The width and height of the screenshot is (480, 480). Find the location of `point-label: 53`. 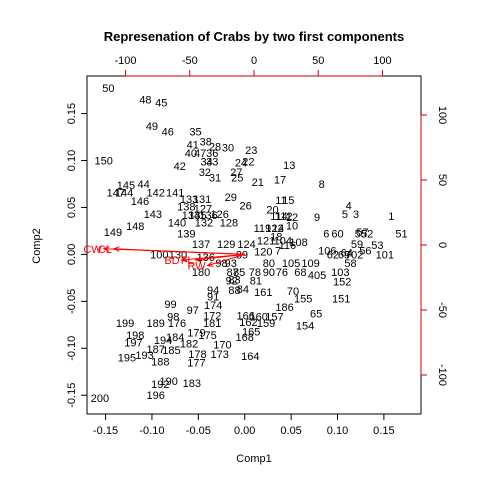

point-label: 53 is located at coordinates (377, 246).